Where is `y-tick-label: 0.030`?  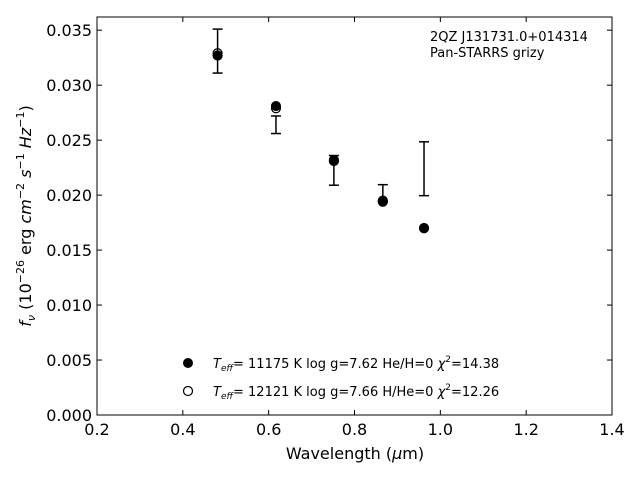 y-tick-label: 0.030 is located at coordinates (69, 85).